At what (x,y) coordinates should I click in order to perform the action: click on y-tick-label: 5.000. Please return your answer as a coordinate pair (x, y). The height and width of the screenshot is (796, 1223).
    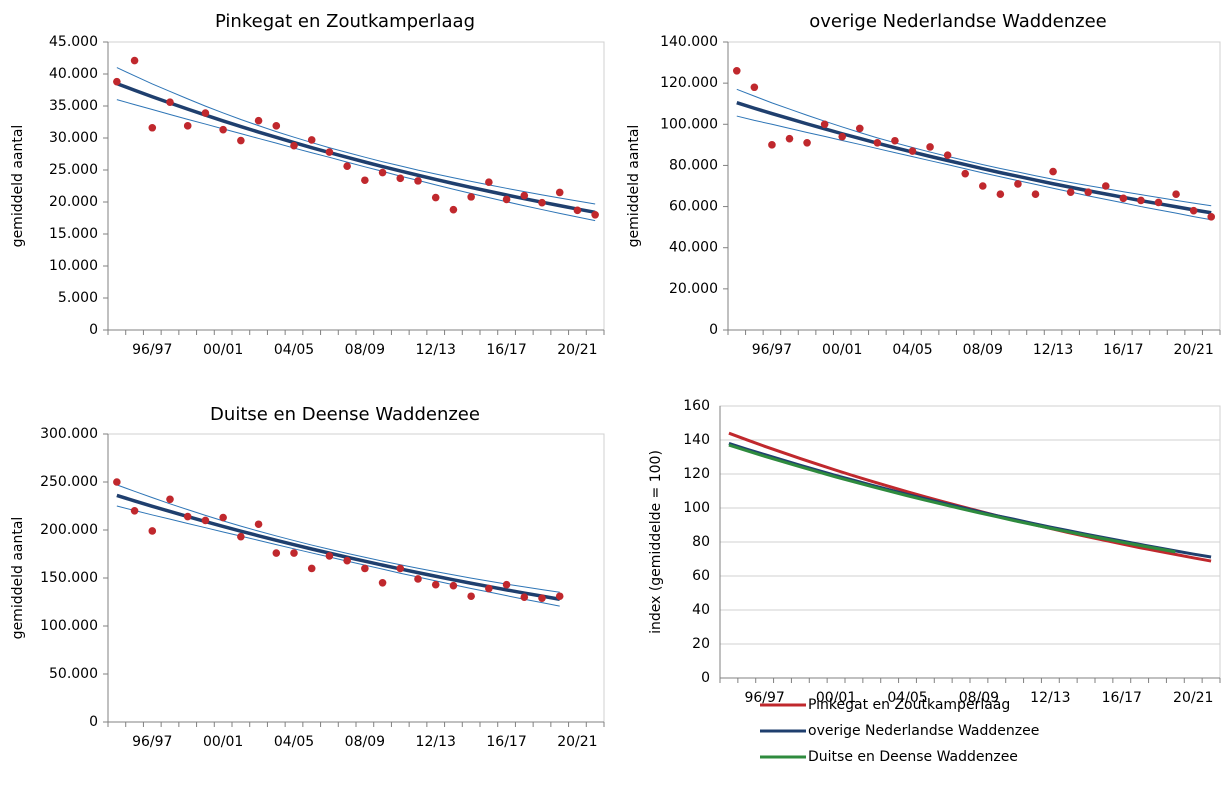
    Looking at the image, I should click on (78, 298).